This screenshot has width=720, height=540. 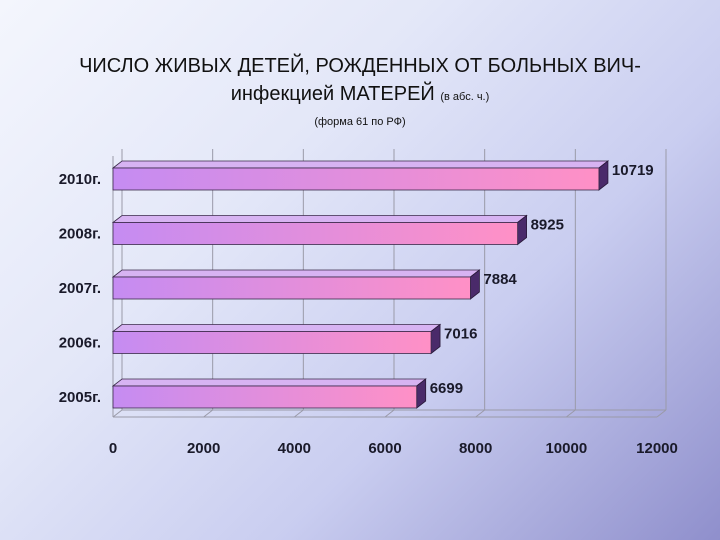 I want to click on chart-subtitle: (форма 61 по РФ), so click(x=360, y=122).